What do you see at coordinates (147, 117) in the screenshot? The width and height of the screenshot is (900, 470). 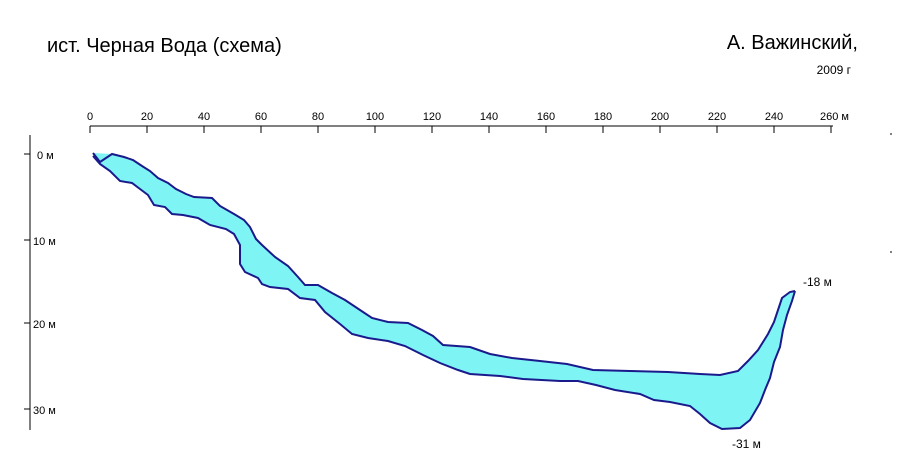 I see `distance-tick-label: 20` at bounding box center [147, 117].